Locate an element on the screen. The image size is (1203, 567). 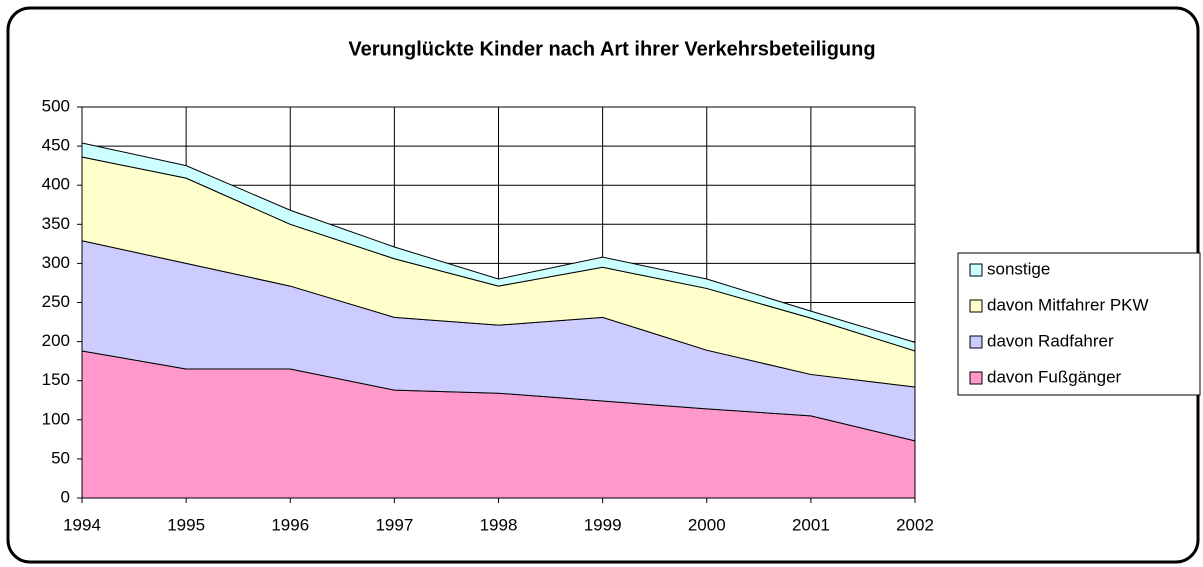
legend-box is located at coordinates (1079, 324).